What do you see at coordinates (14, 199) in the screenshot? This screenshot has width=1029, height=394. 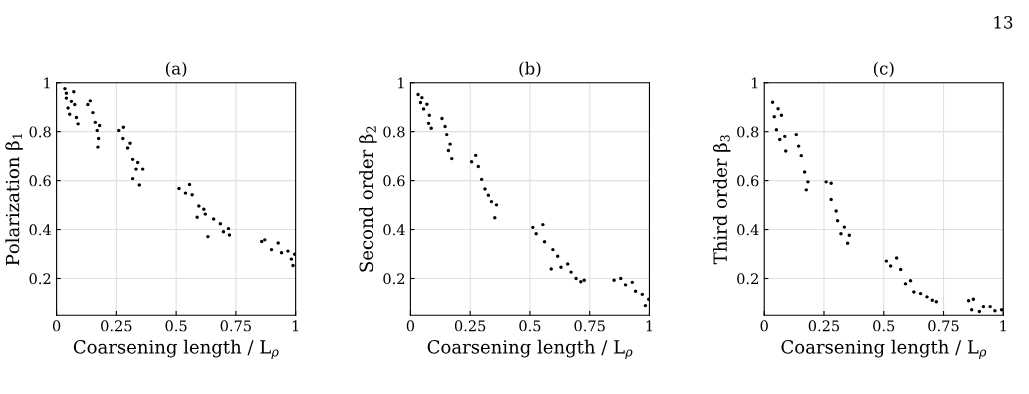 I see `y-axis-title: Polarization β$_{1}$` at bounding box center [14, 199].